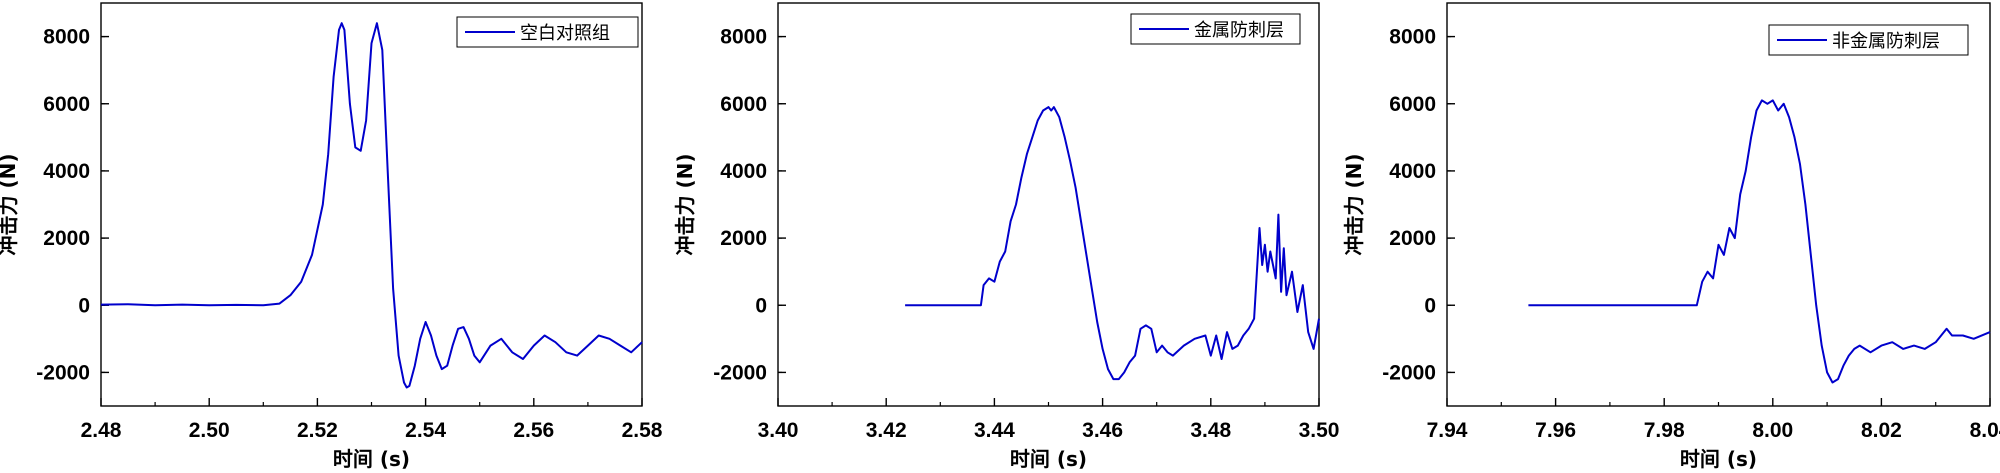 This screenshot has width=2000, height=473. What do you see at coordinates (1985, 430) in the screenshot?
I see `x-tick-label: 8.04` at bounding box center [1985, 430].